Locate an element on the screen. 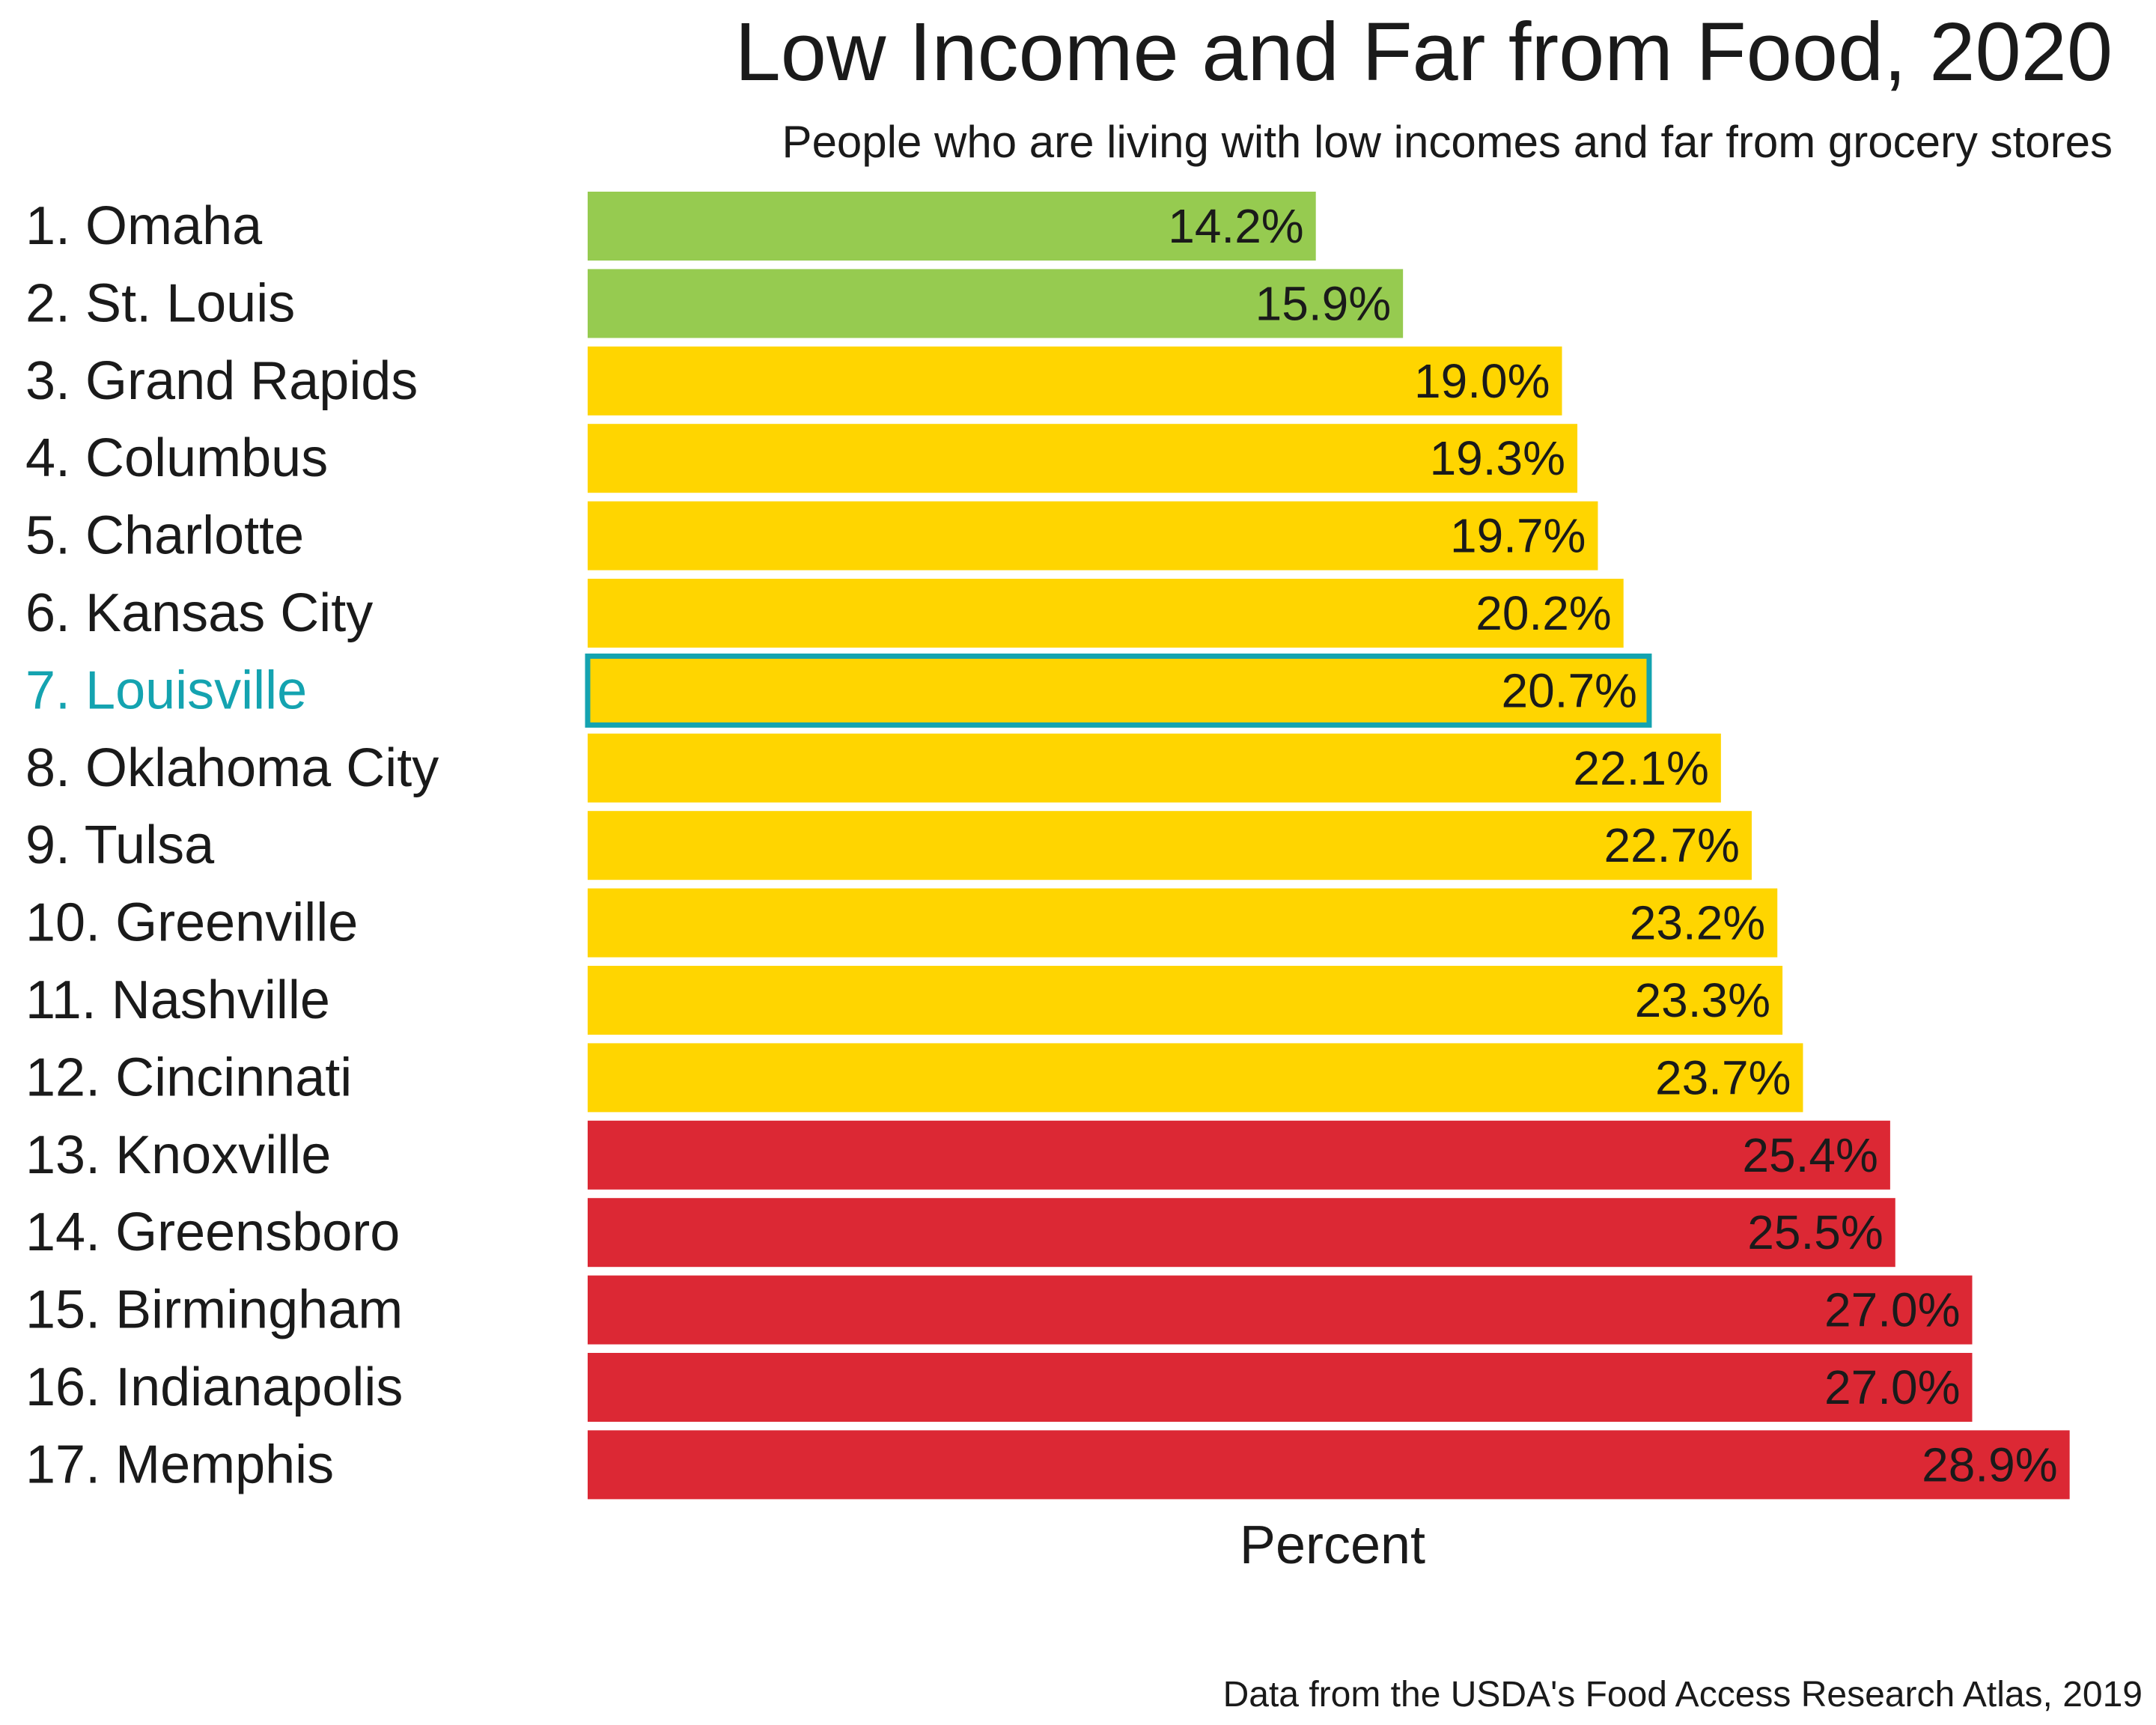  category-label-16: 16. Indianapolis is located at coordinates (214, 1387).